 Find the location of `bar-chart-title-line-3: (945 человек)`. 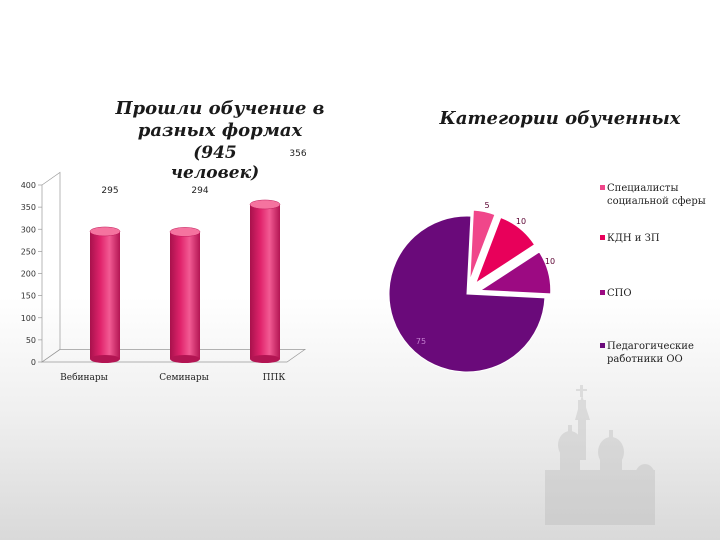

bar-chart-title-line-3: (945 человек) is located at coordinates (215, 163).